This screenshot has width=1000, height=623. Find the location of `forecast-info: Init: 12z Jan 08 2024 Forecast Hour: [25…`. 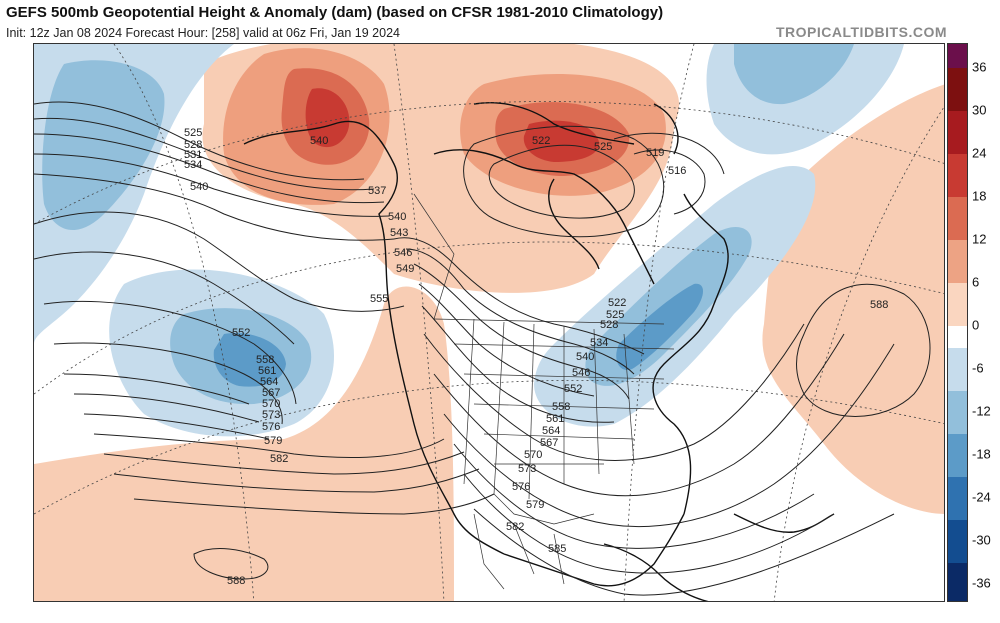

forecast-info: Init: 12z Jan 08 2024 Forecast Hour: [25… is located at coordinates (203, 33).